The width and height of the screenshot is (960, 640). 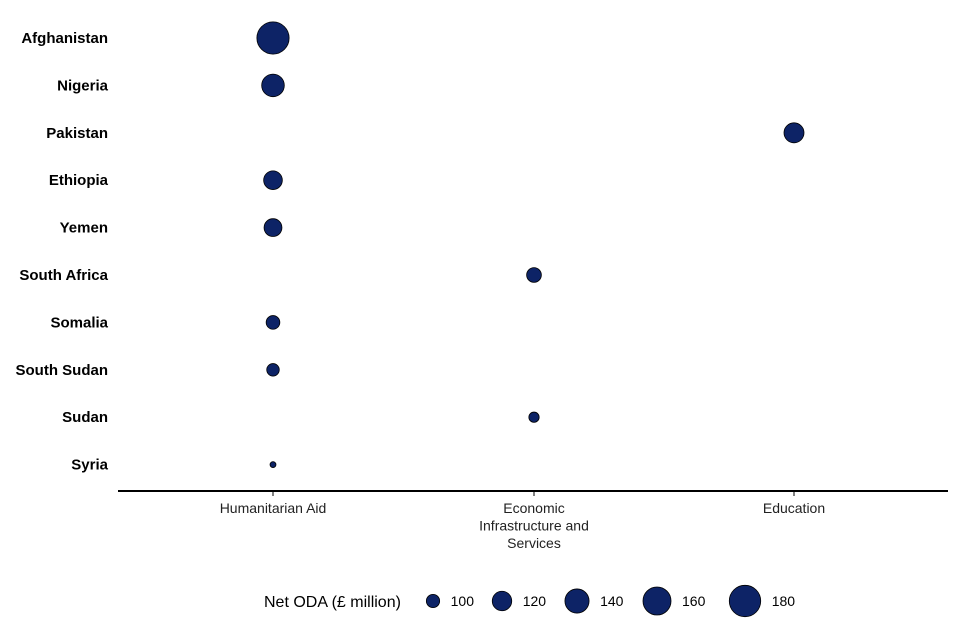 What do you see at coordinates (273, 85) in the screenshot?
I see `point-nigeria` at bounding box center [273, 85].